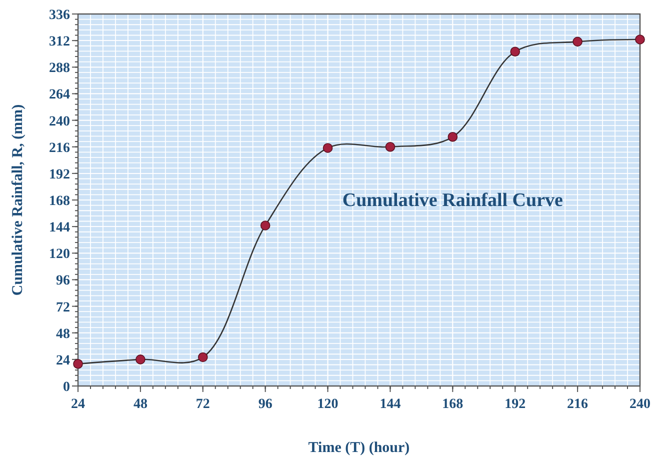  What do you see at coordinates (265, 404) in the screenshot?
I see `x-tick-label: 96` at bounding box center [265, 404].